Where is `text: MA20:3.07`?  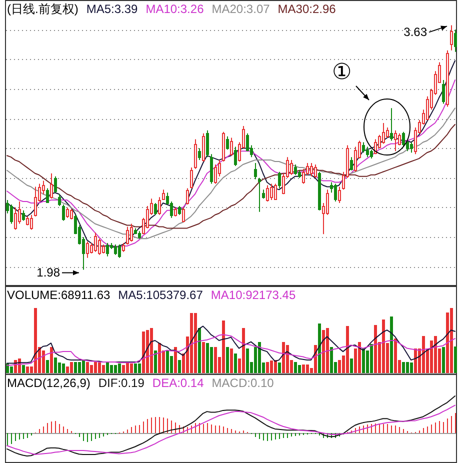
text: MA20:3.07 is located at coordinates (241, 9).